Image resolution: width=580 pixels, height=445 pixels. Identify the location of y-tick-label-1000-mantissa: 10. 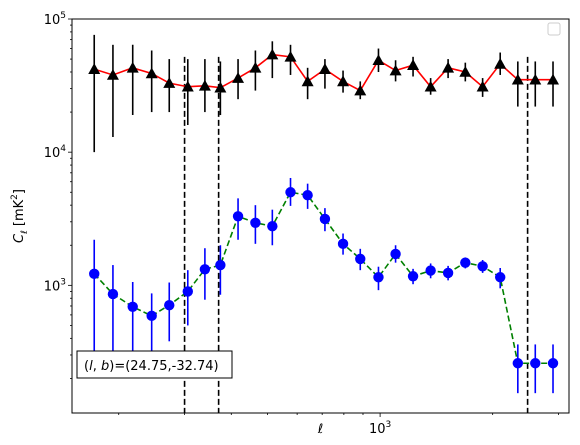
(52, 286).